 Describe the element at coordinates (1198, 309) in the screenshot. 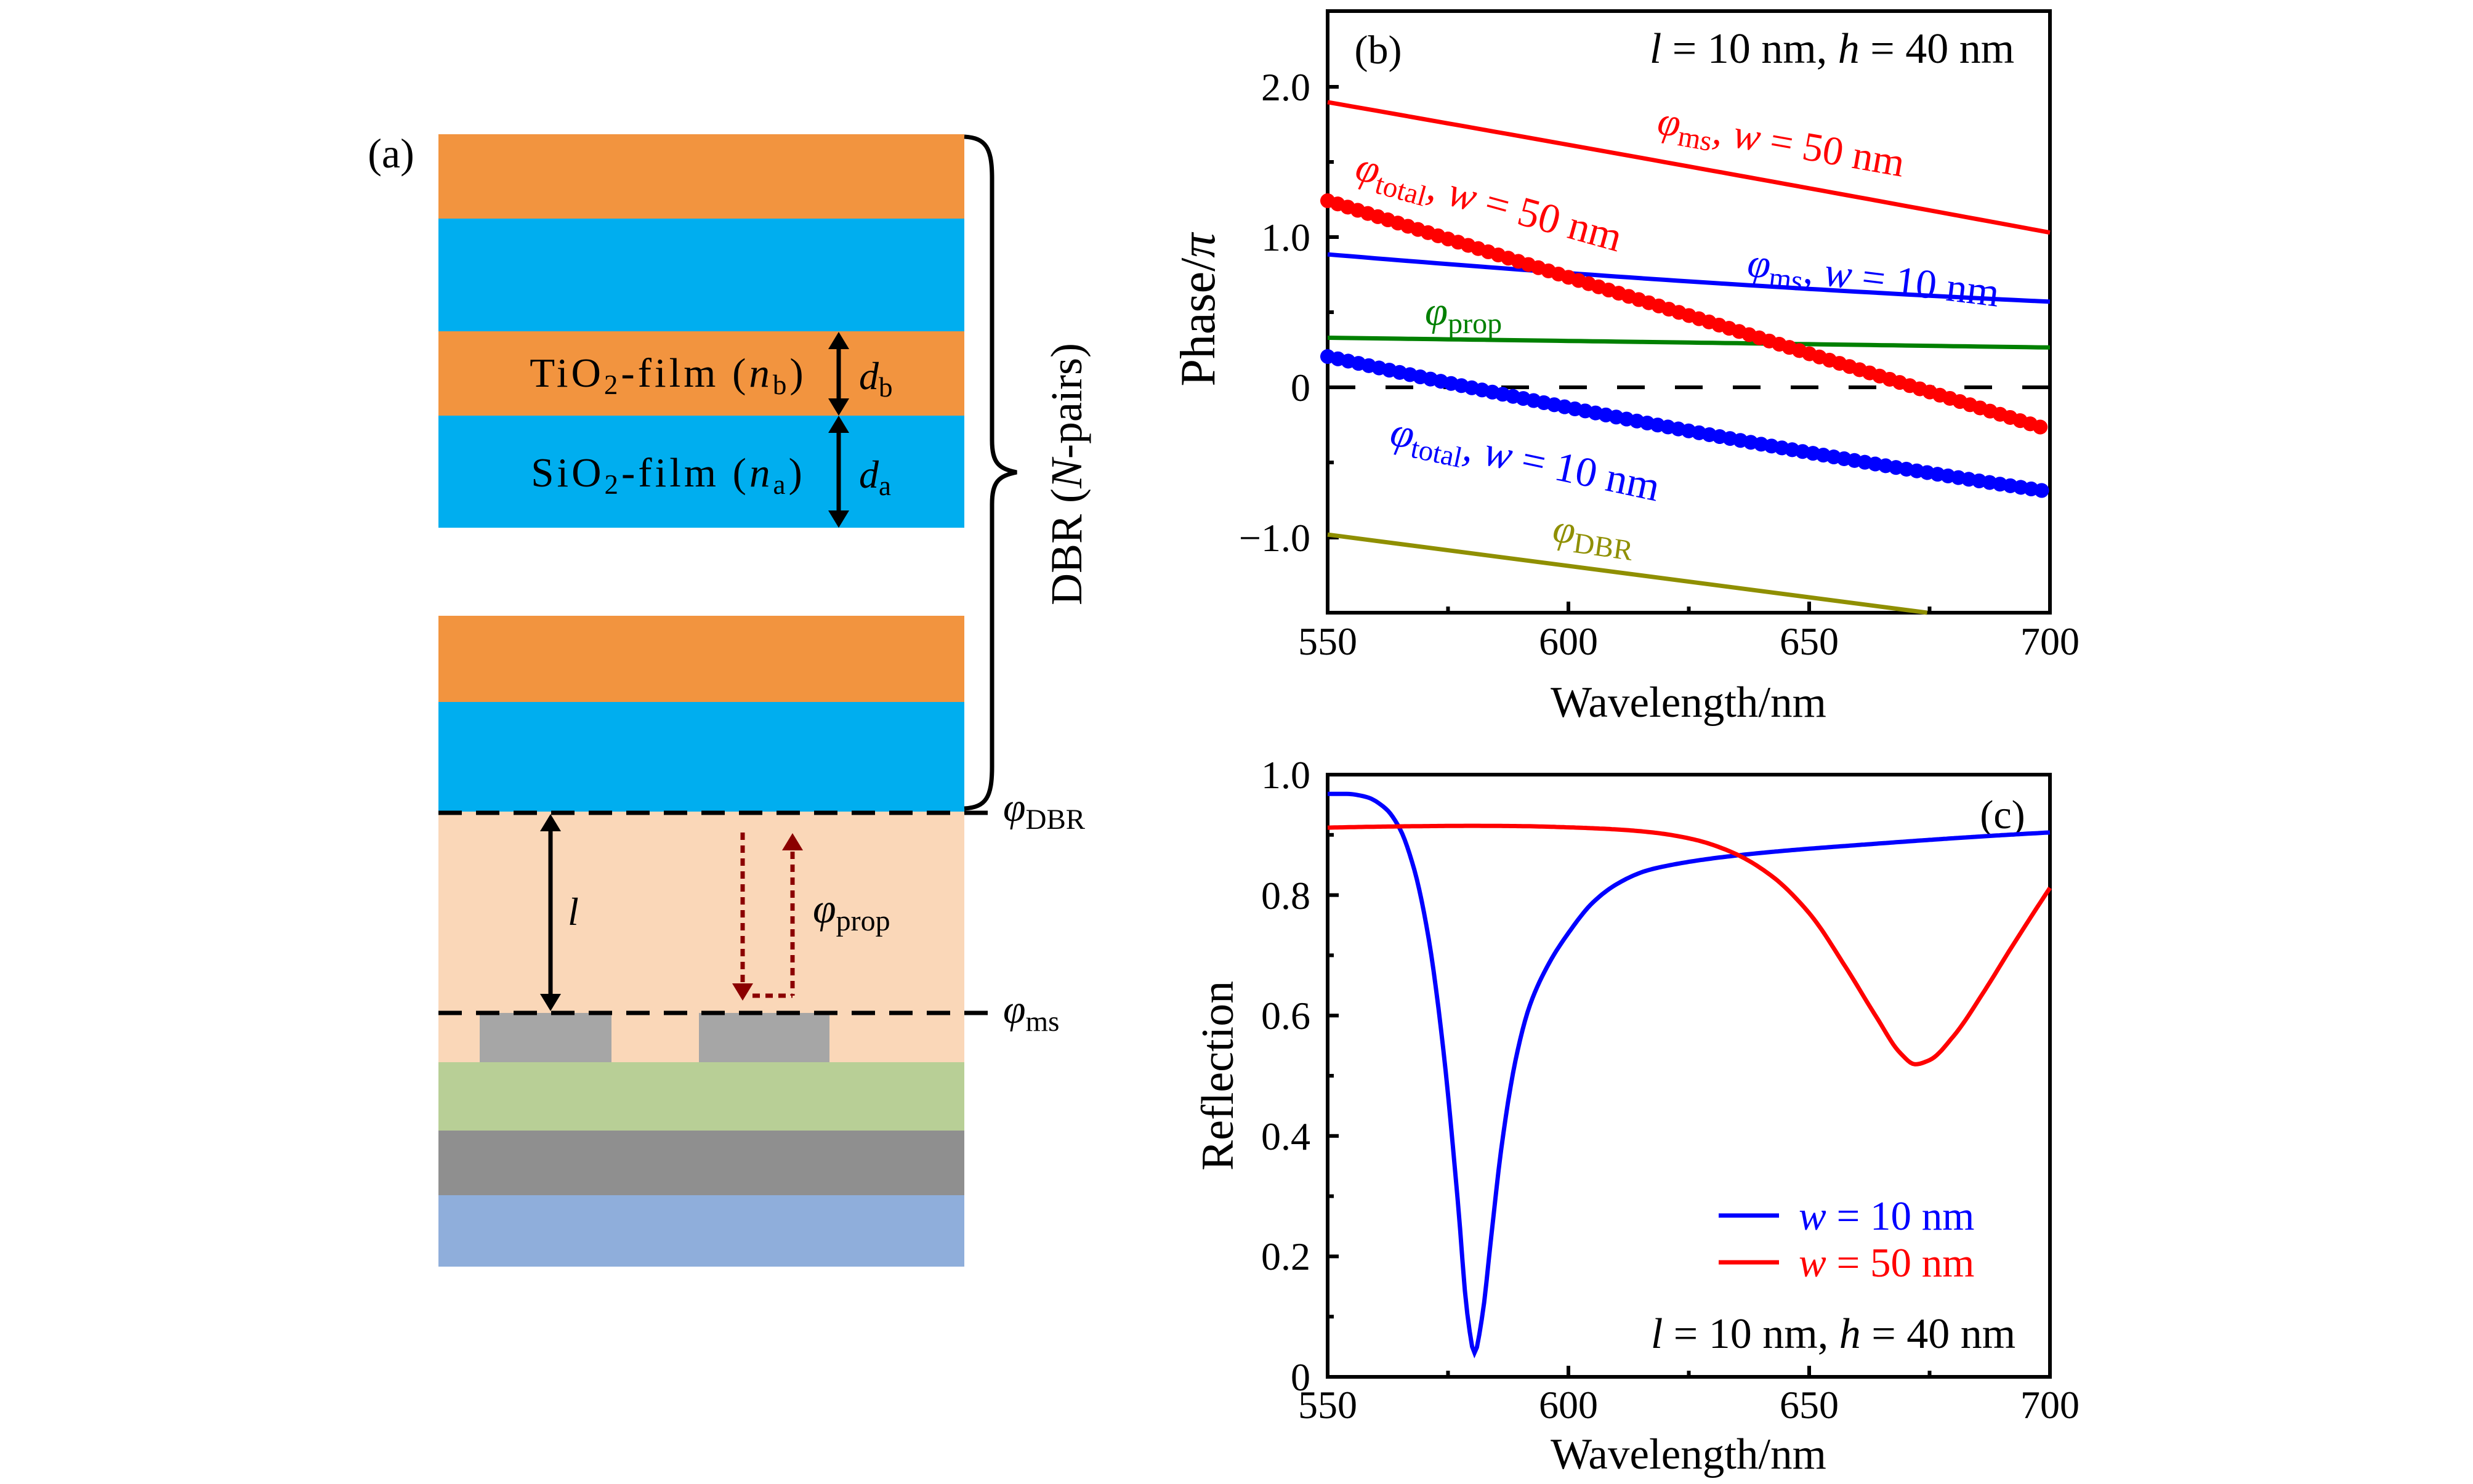

I see `svg-text: Phase/π` at that location.